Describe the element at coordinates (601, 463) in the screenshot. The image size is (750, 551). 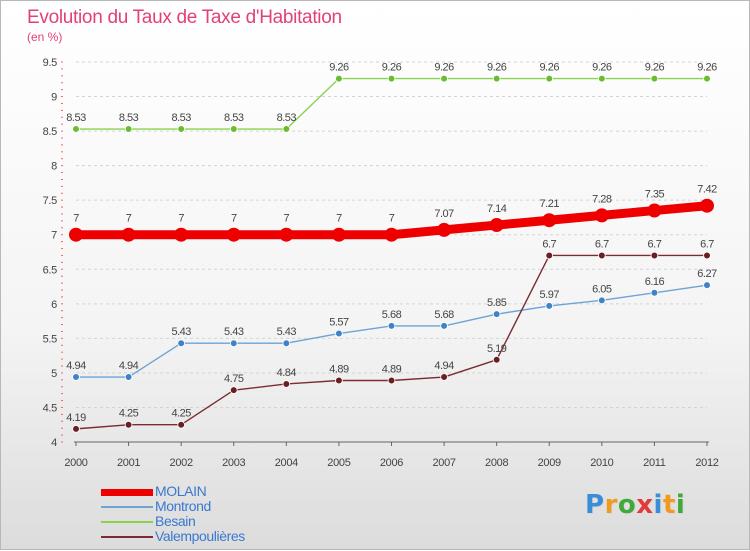
I see `x-tick-label: 2010` at that location.